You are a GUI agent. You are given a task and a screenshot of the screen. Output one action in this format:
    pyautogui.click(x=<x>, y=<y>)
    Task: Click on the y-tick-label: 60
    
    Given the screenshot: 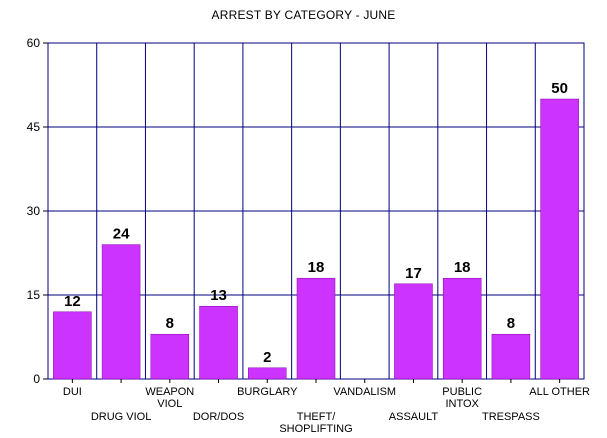 What is the action you would take?
    pyautogui.click(x=34, y=43)
    